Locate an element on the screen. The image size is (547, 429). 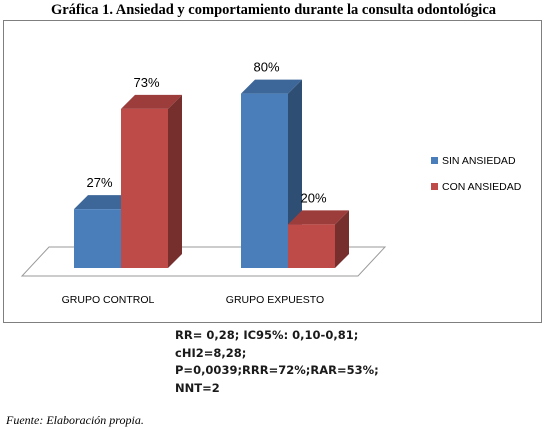
bar-side-con-ansiedad-grupo-expuesto is located at coordinates (342, 239).